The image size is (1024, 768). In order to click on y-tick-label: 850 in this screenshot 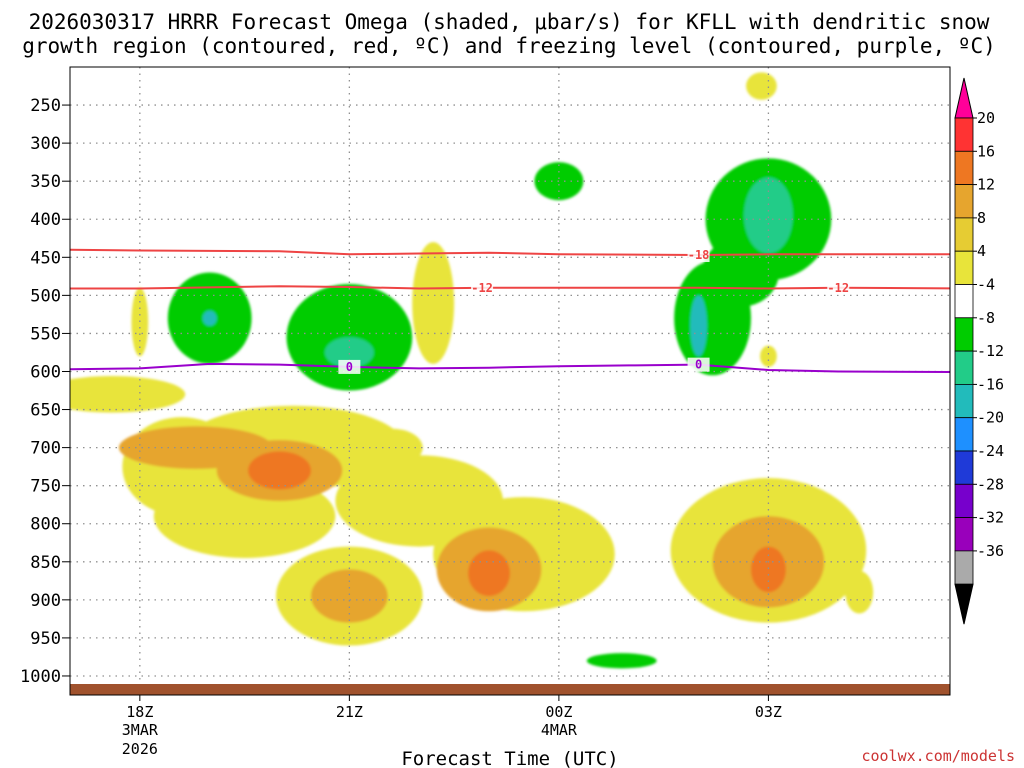, I will do `click(45, 563)`.